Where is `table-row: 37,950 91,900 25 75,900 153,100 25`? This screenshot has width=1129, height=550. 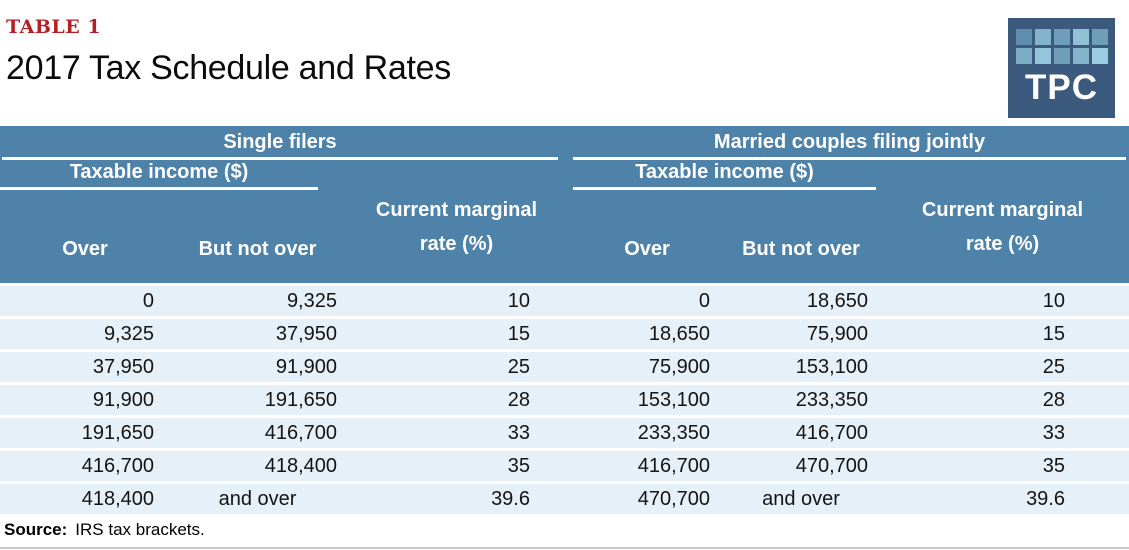 table-row: 37,950 91,900 25 75,900 153,100 25 is located at coordinates (564, 365).